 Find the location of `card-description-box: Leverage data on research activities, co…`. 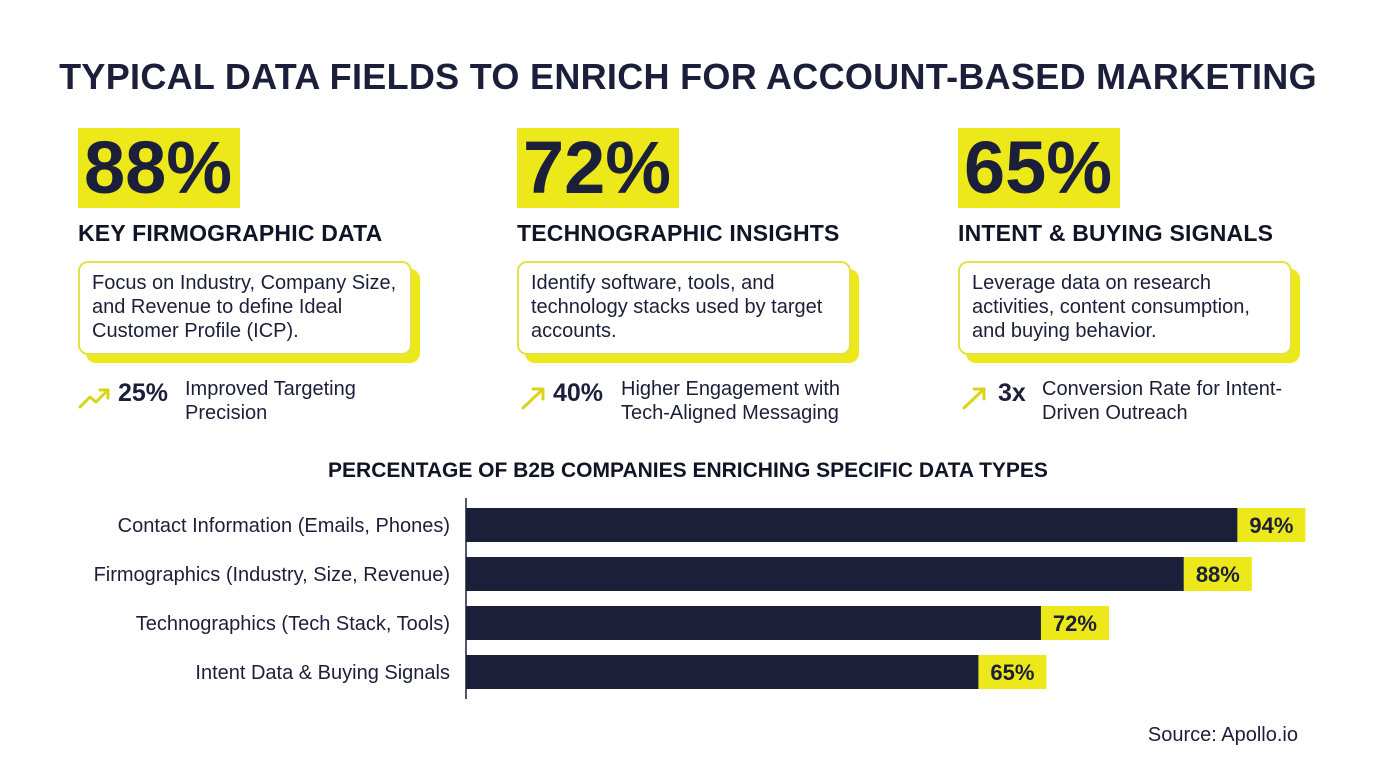

card-description-box: Leverage data on research activities, co… is located at coordinates (1129, 312).